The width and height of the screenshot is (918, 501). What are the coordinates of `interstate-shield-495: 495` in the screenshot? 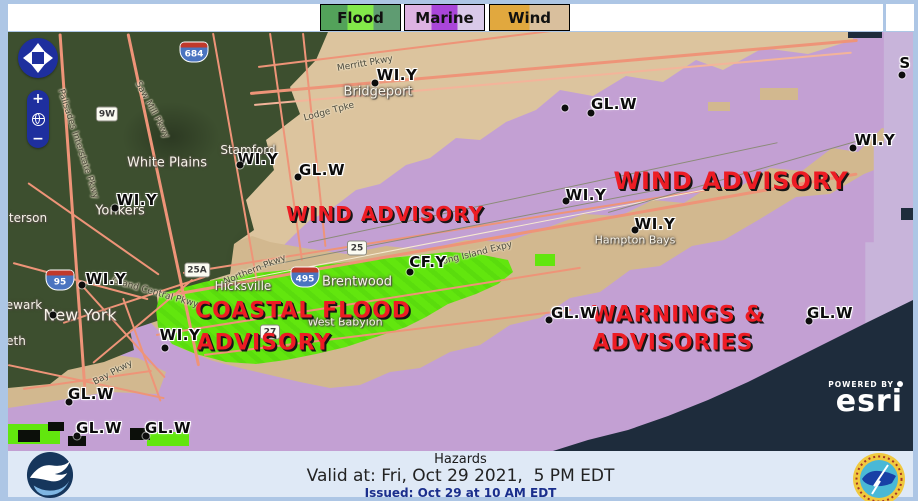 It's located at (305, 277).